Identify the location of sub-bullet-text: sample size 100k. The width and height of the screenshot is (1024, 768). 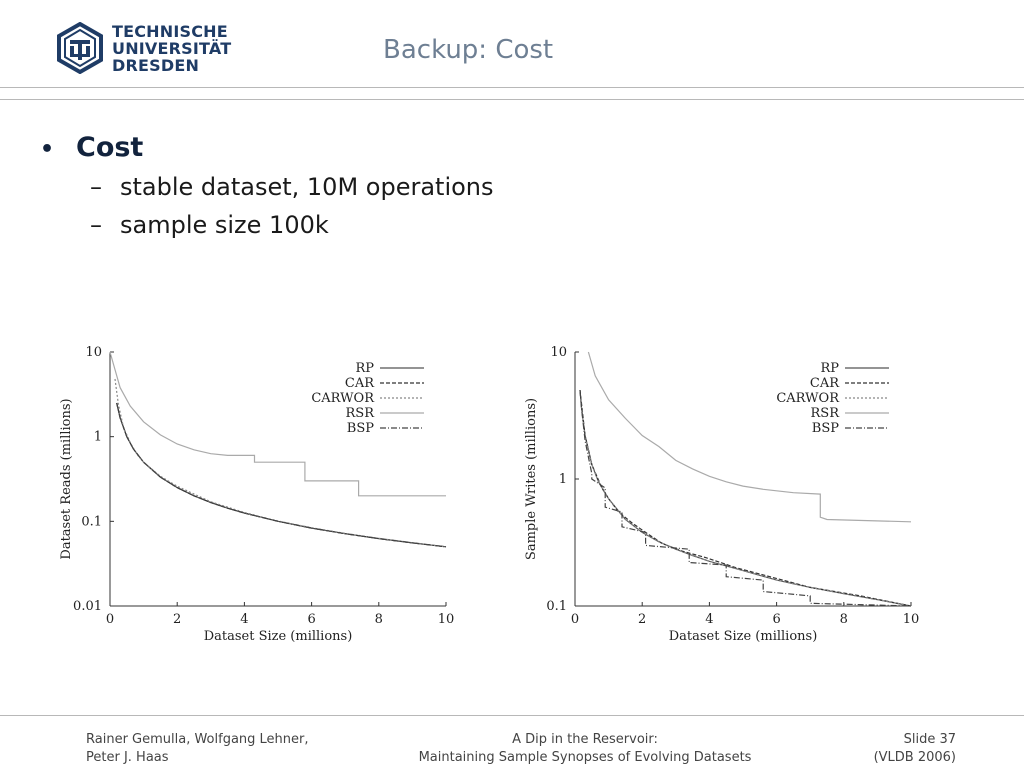
(224, 225).